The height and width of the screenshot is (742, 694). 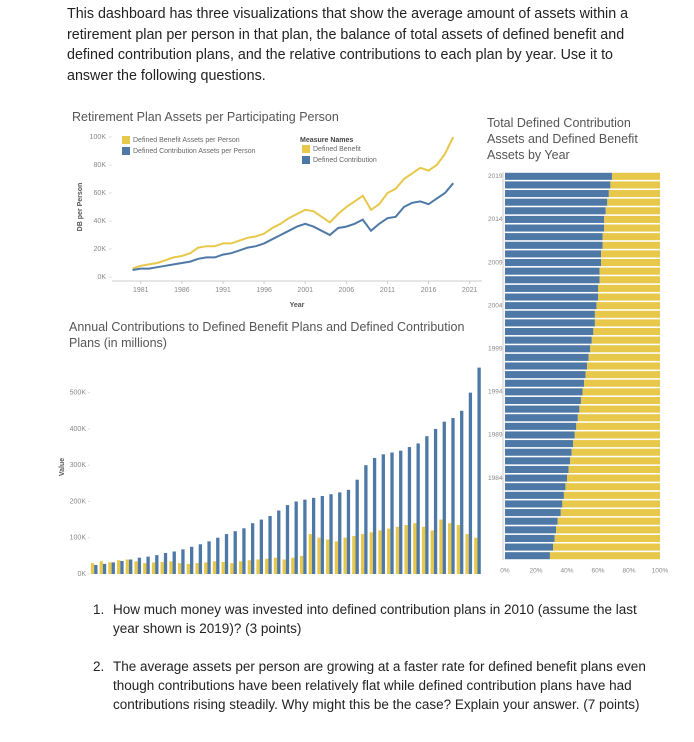 What do you see at coordinates (495, 305) in the screenshot?
I see `y-tick-label: 2004` at bounding box center [495, 305].